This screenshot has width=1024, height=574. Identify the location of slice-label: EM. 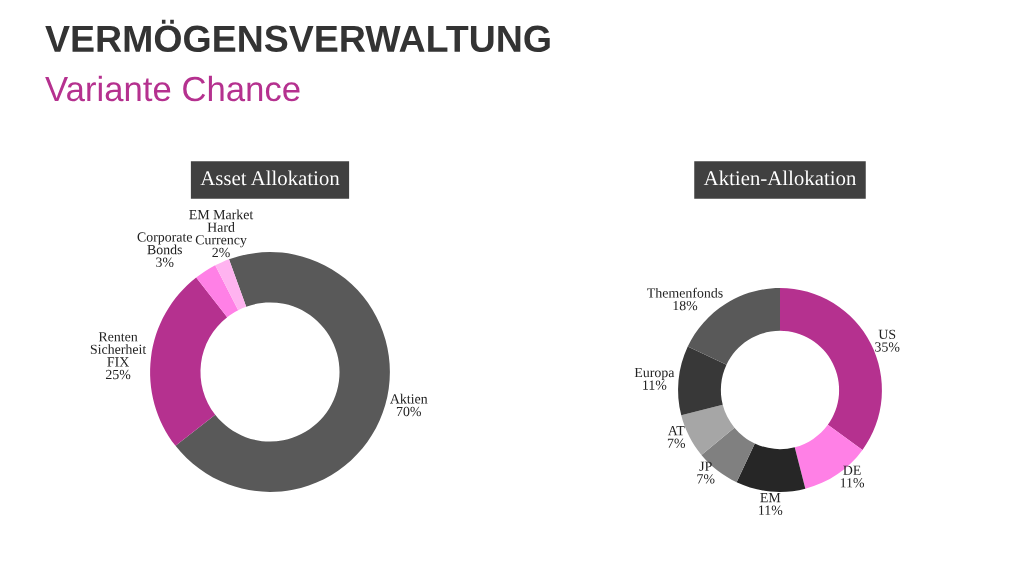
(770, 498).